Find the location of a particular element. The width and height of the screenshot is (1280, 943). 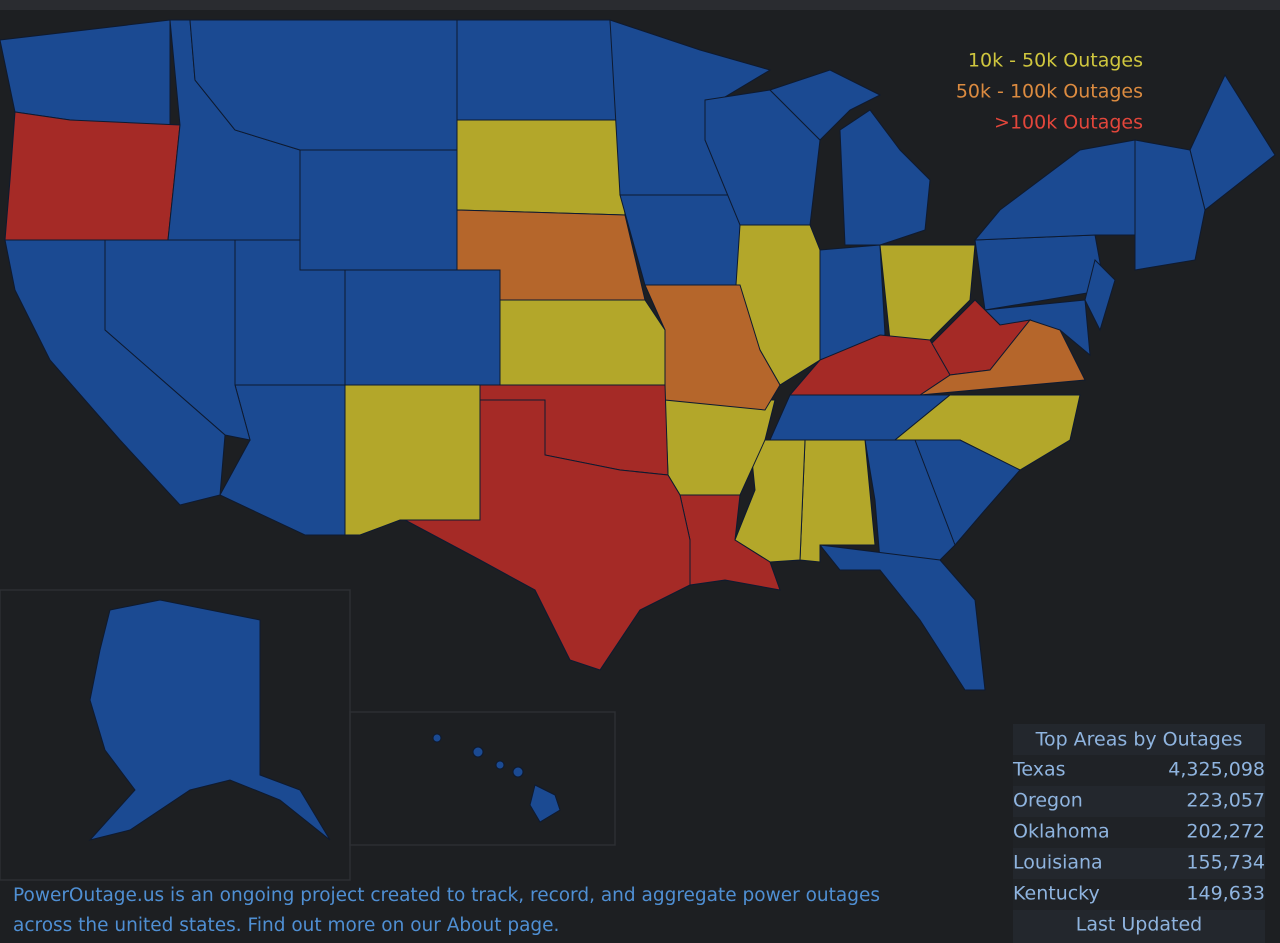

area-name: Louisiana is located at coordinates (1058, 863).